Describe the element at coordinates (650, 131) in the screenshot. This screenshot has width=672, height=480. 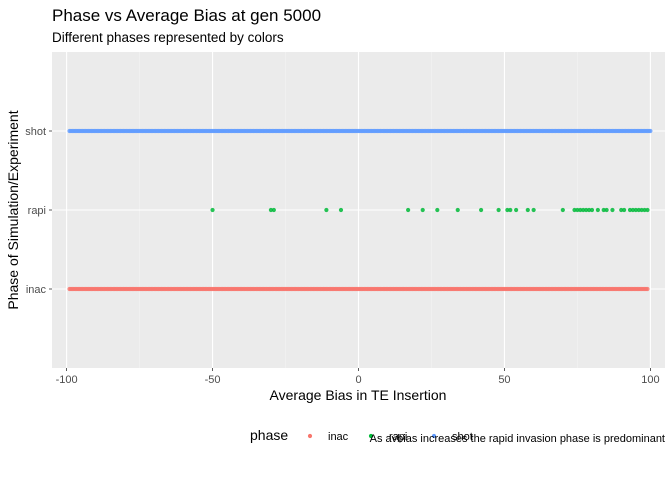
I see `point-shot` at that location.